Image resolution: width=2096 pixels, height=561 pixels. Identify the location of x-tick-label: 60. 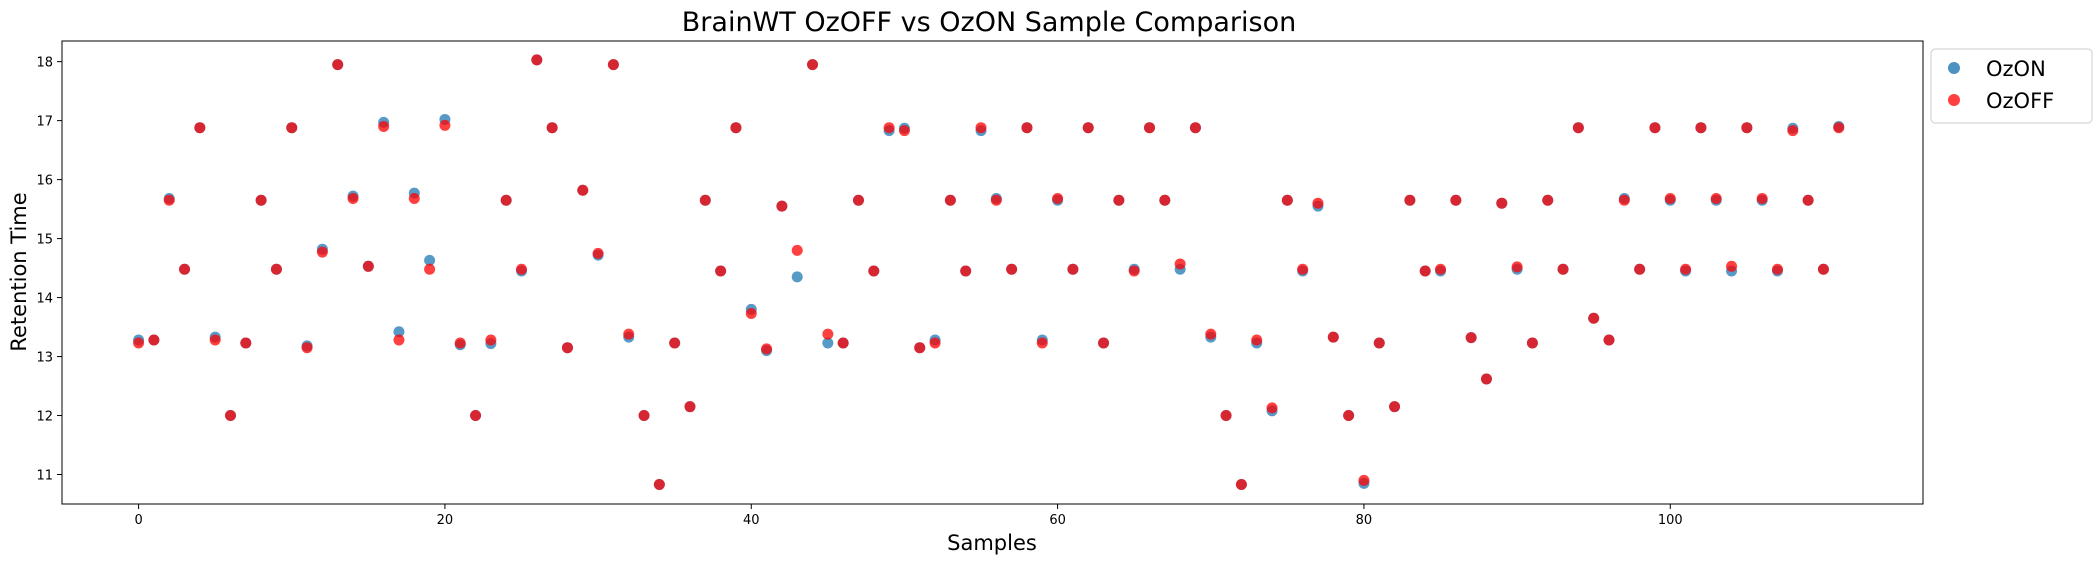
(1057, 520).